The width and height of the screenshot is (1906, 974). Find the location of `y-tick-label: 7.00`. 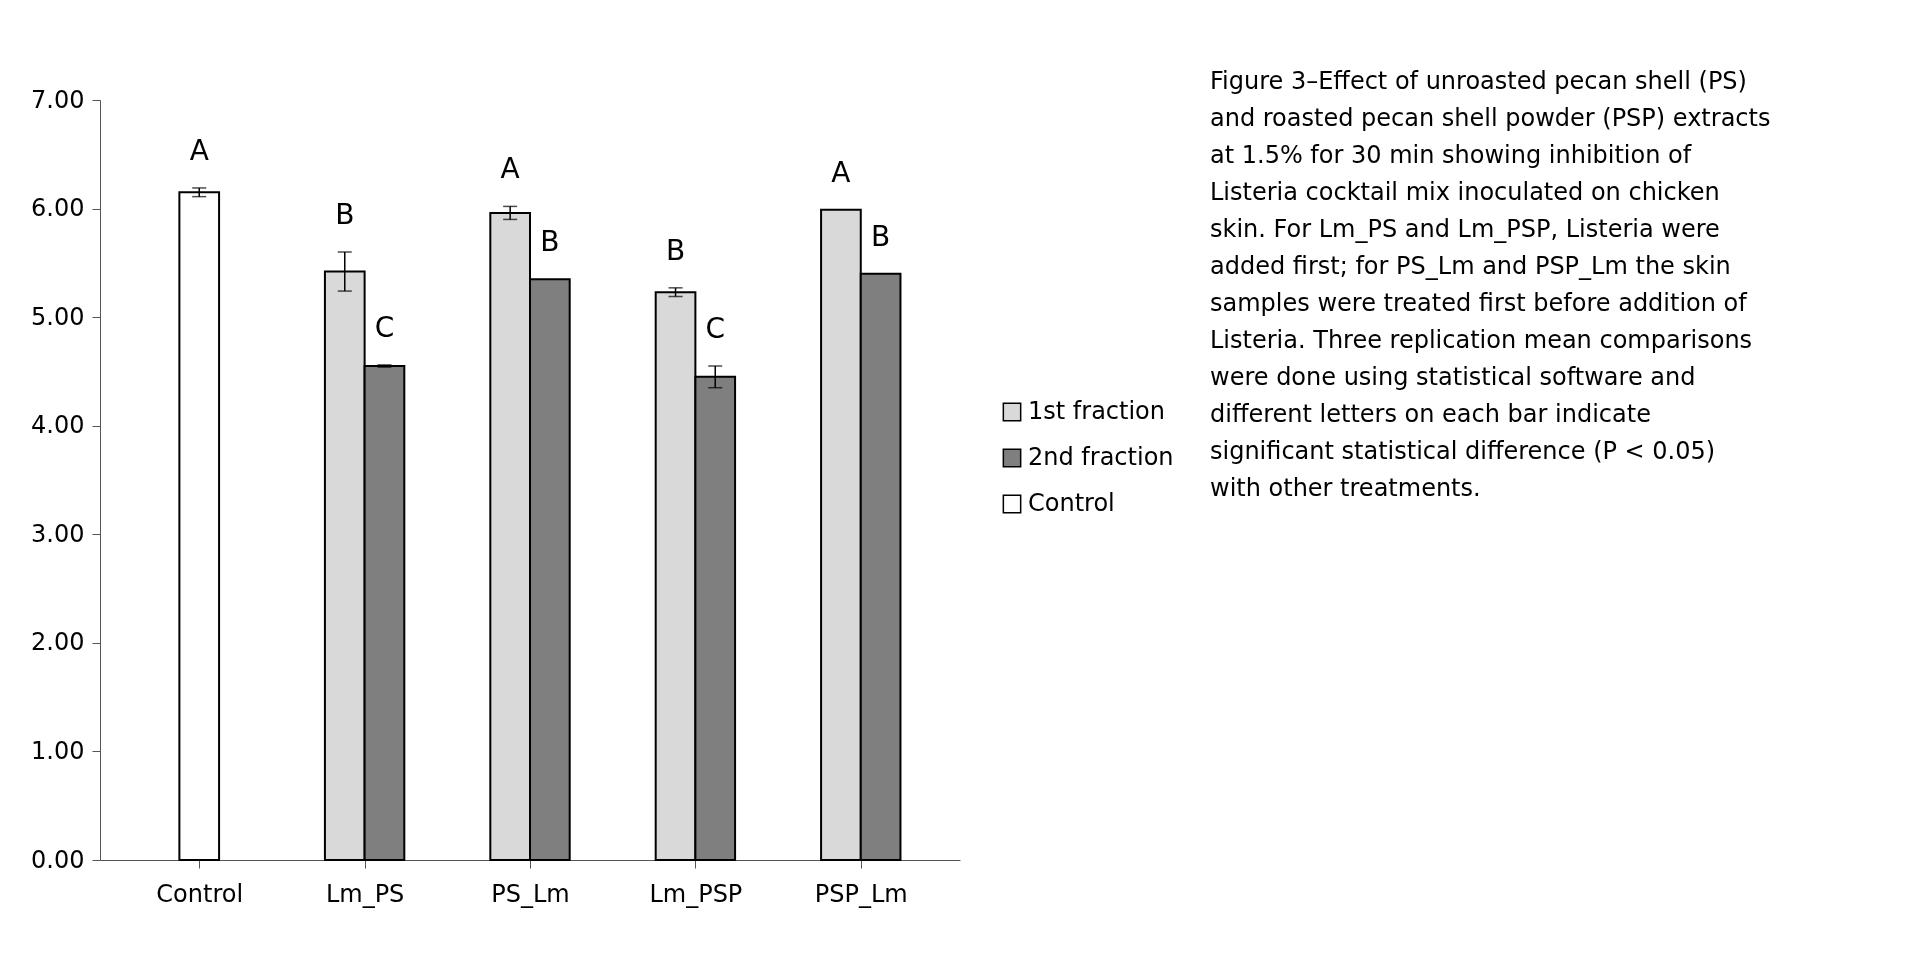

y-tick-label: 7.00 is located at coordinates (58, 99).